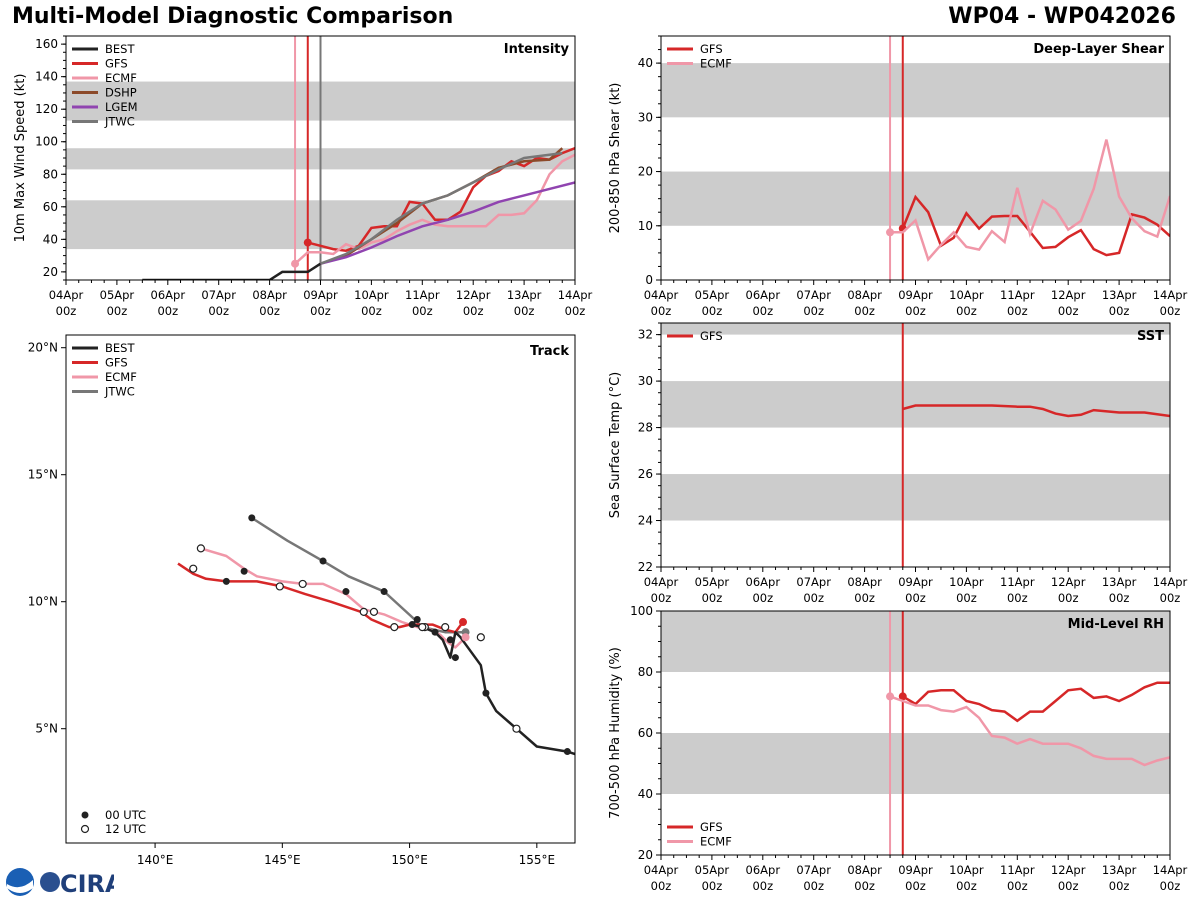 The height and width of the screenshot is (900, 1200). Describe the element at coordinates (1036, 702) in the screenshot. I see `series-line-gfs` at that location.